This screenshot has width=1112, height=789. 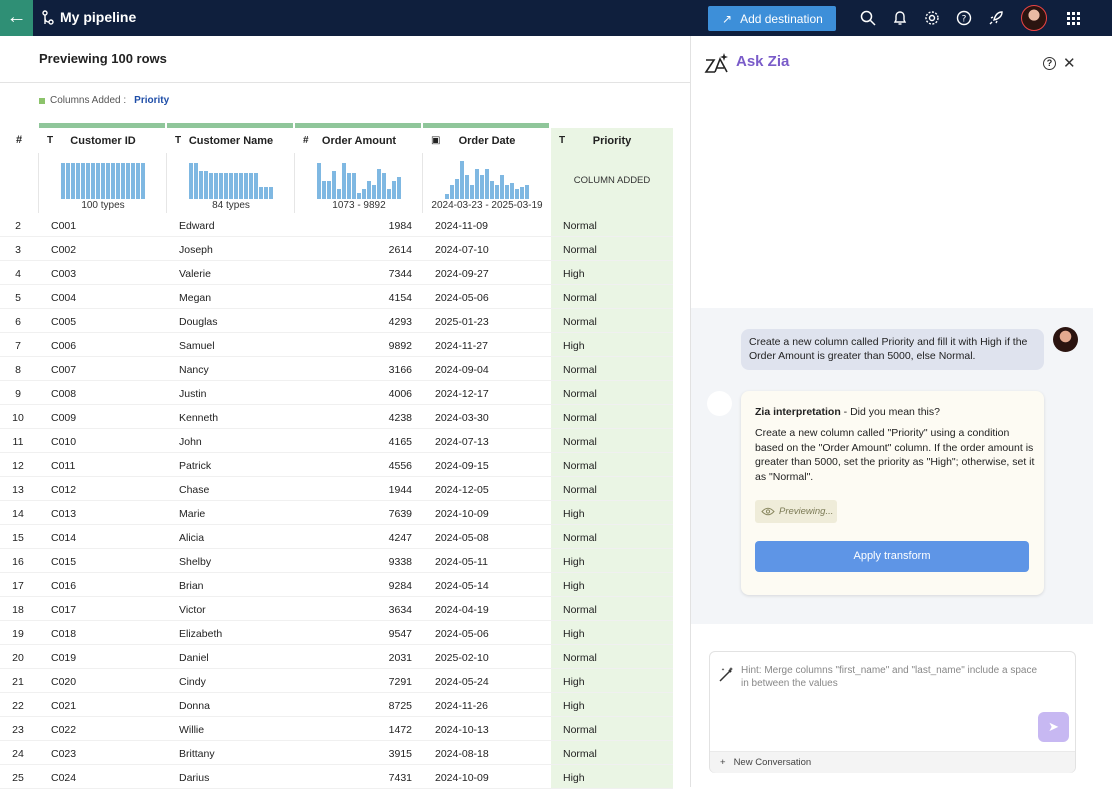 I want to click on interpretation-heading: Zia interpretation - Did you mean this?, so click(x=847, y=412).